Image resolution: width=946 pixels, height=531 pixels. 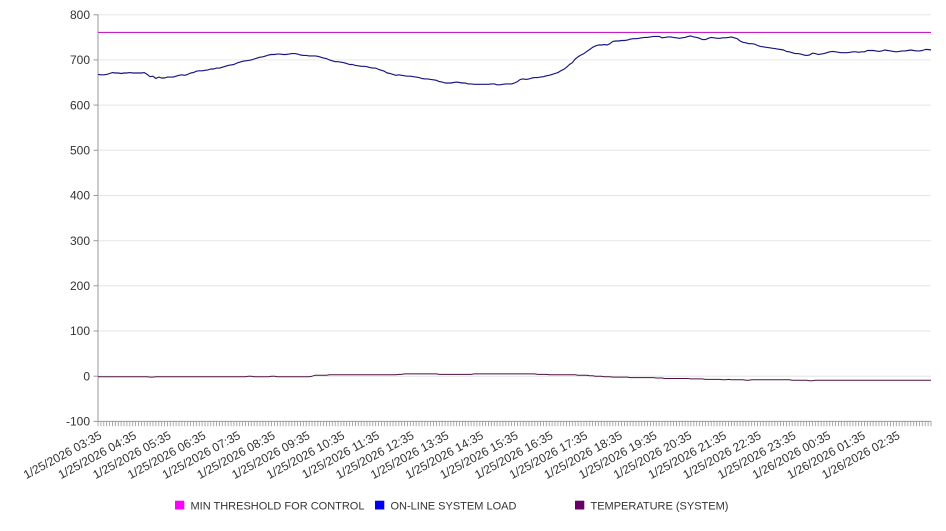 I want to click on svg-text: 300, so click(x=80, y=241).